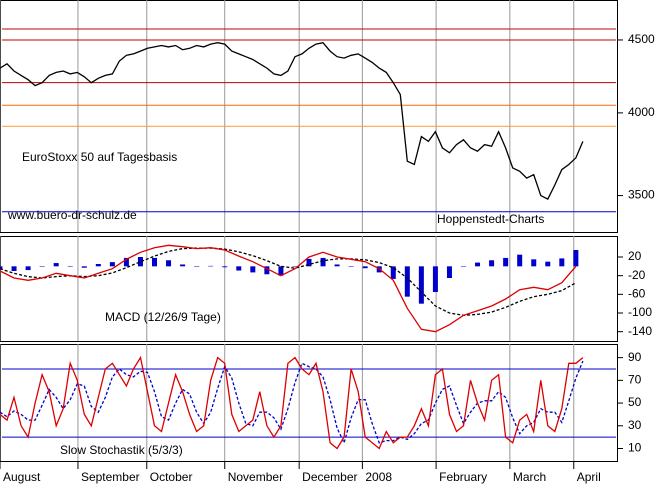 This screenshot has height=486, width=660. Describe the element at coordinates (163, 317) in the screenshot. I see `panel-title: MACD (12/26/9 Tage)` at that location.